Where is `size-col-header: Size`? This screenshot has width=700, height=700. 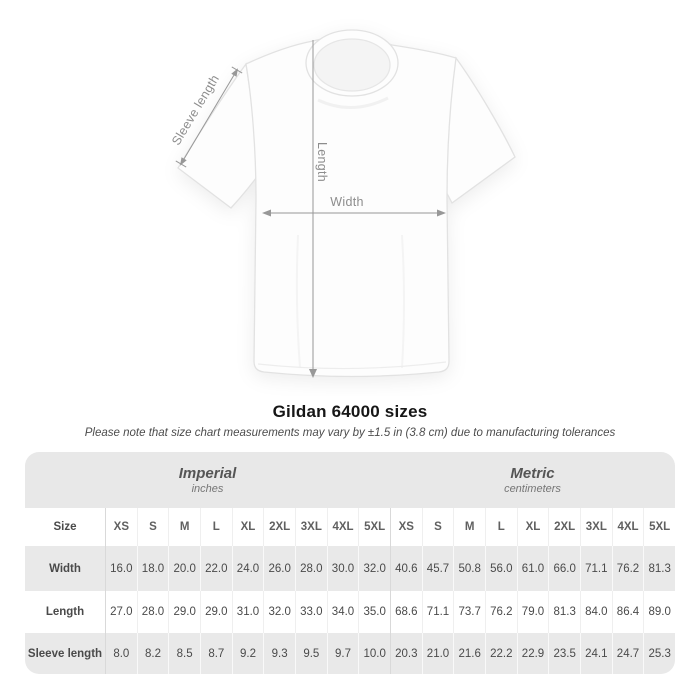 size-col-header: Size is located at coordinates (65, 527).